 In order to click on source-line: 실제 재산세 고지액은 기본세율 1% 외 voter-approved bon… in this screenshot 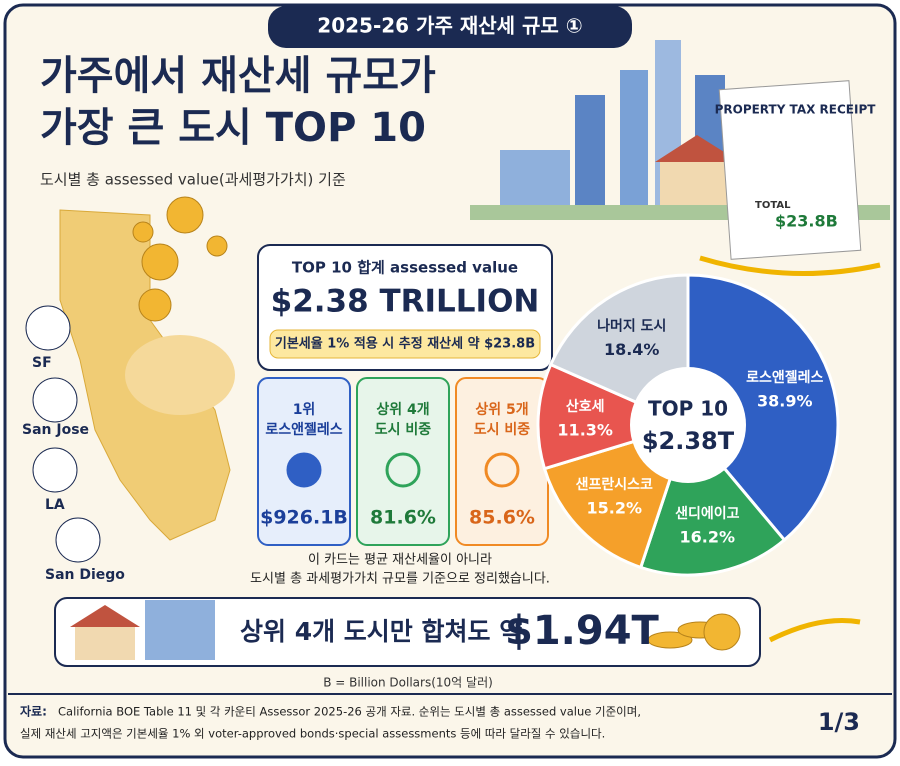, I will do `click(312, 734)`.